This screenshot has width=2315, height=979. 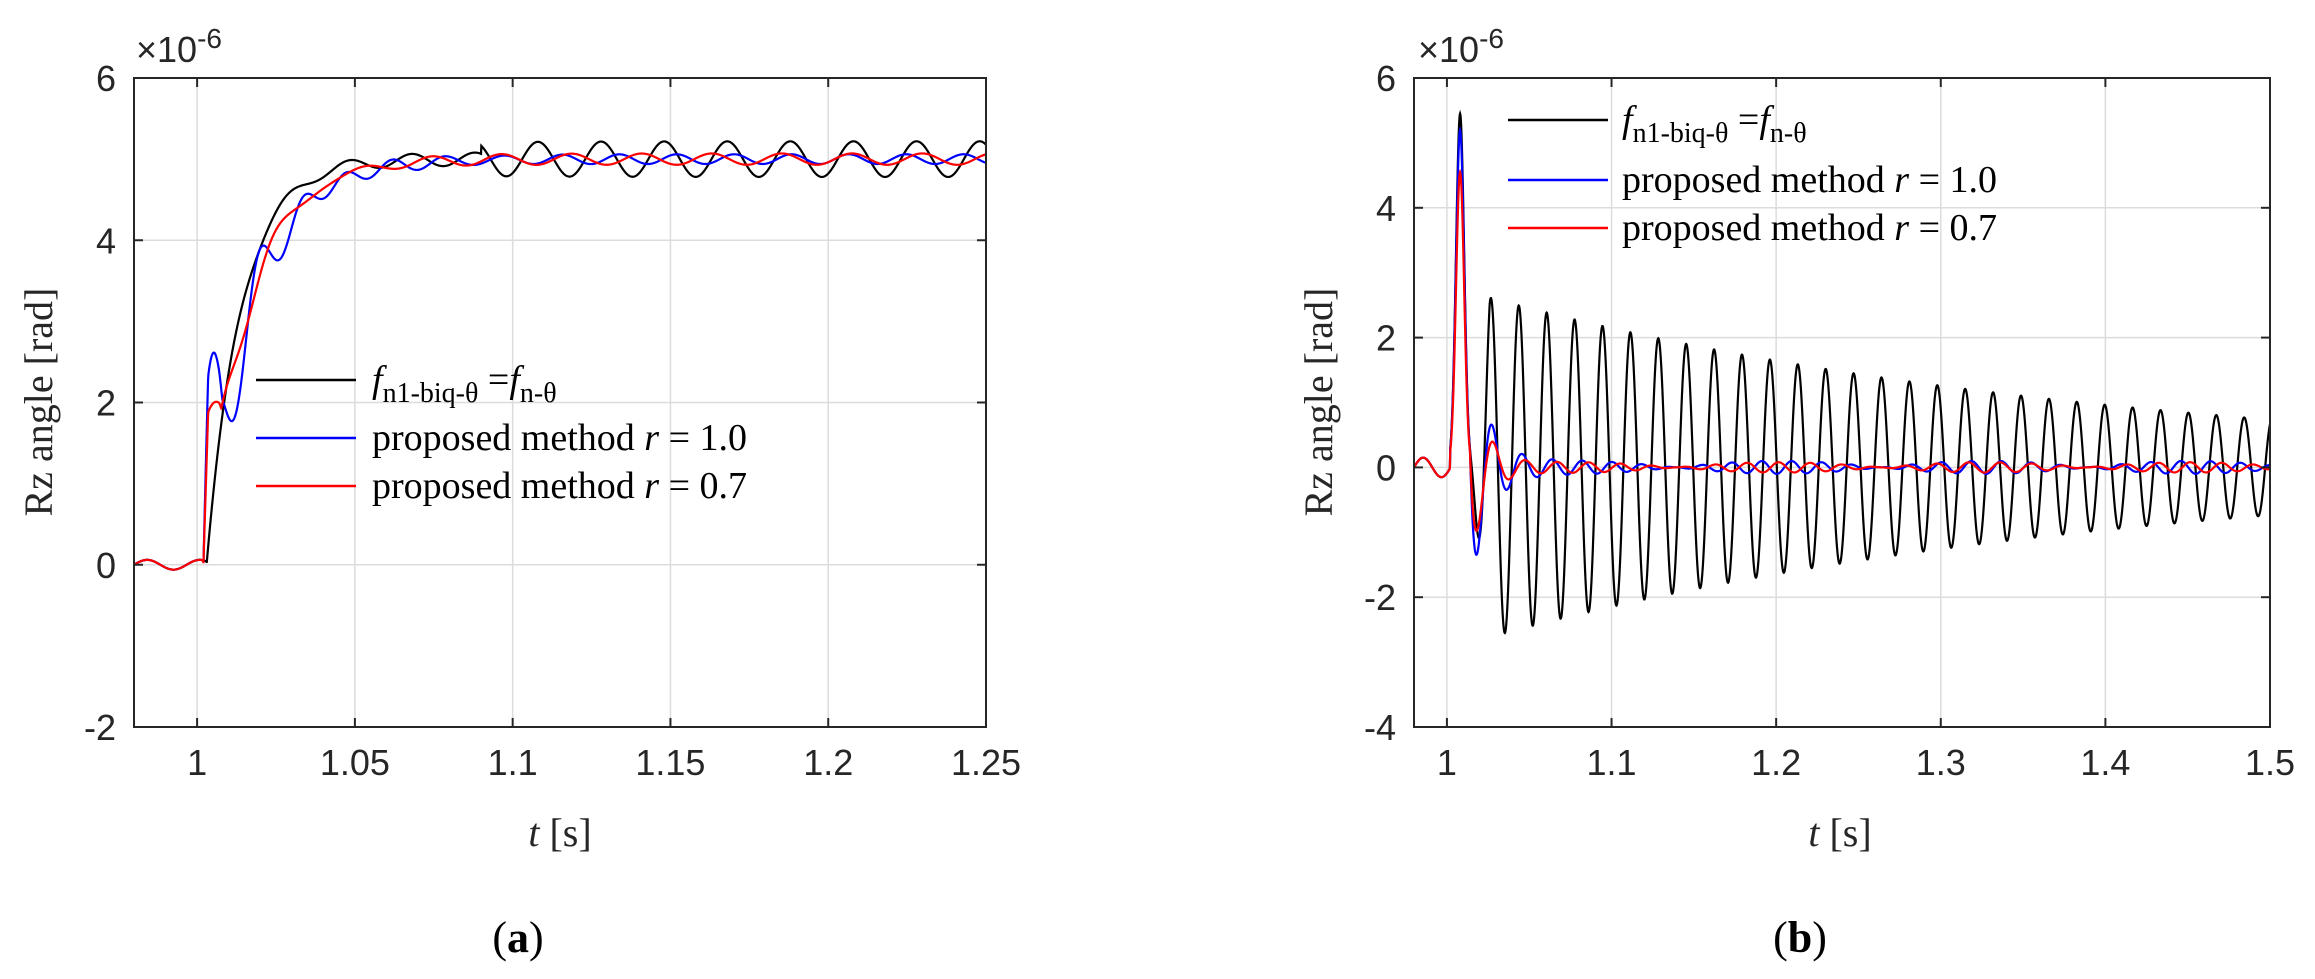 I want to click on panel-a-ytick-label-2: 2, so click(x=106, y=403).